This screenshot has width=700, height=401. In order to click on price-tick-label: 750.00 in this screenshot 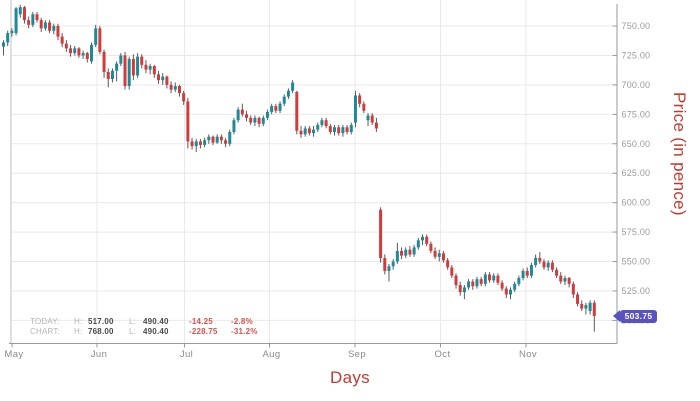, I will do `click(636, 26)`.